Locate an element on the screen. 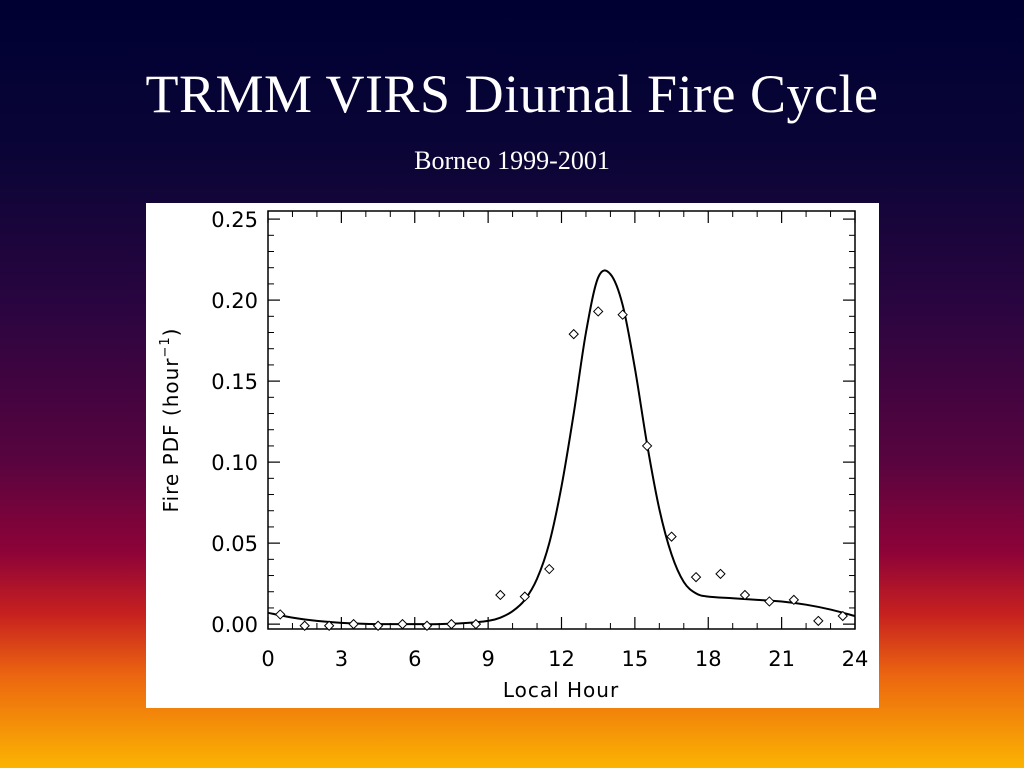 The width and height of the screenshot is (1024, 768). x-tick-label: 18 is located at coordinates (708, 659).